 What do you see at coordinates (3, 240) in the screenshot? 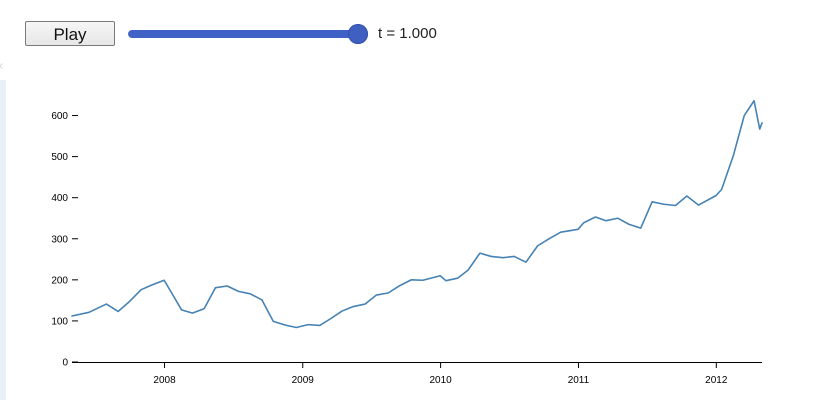
I see `left-panel-strip` at bounding box center [3, 240].